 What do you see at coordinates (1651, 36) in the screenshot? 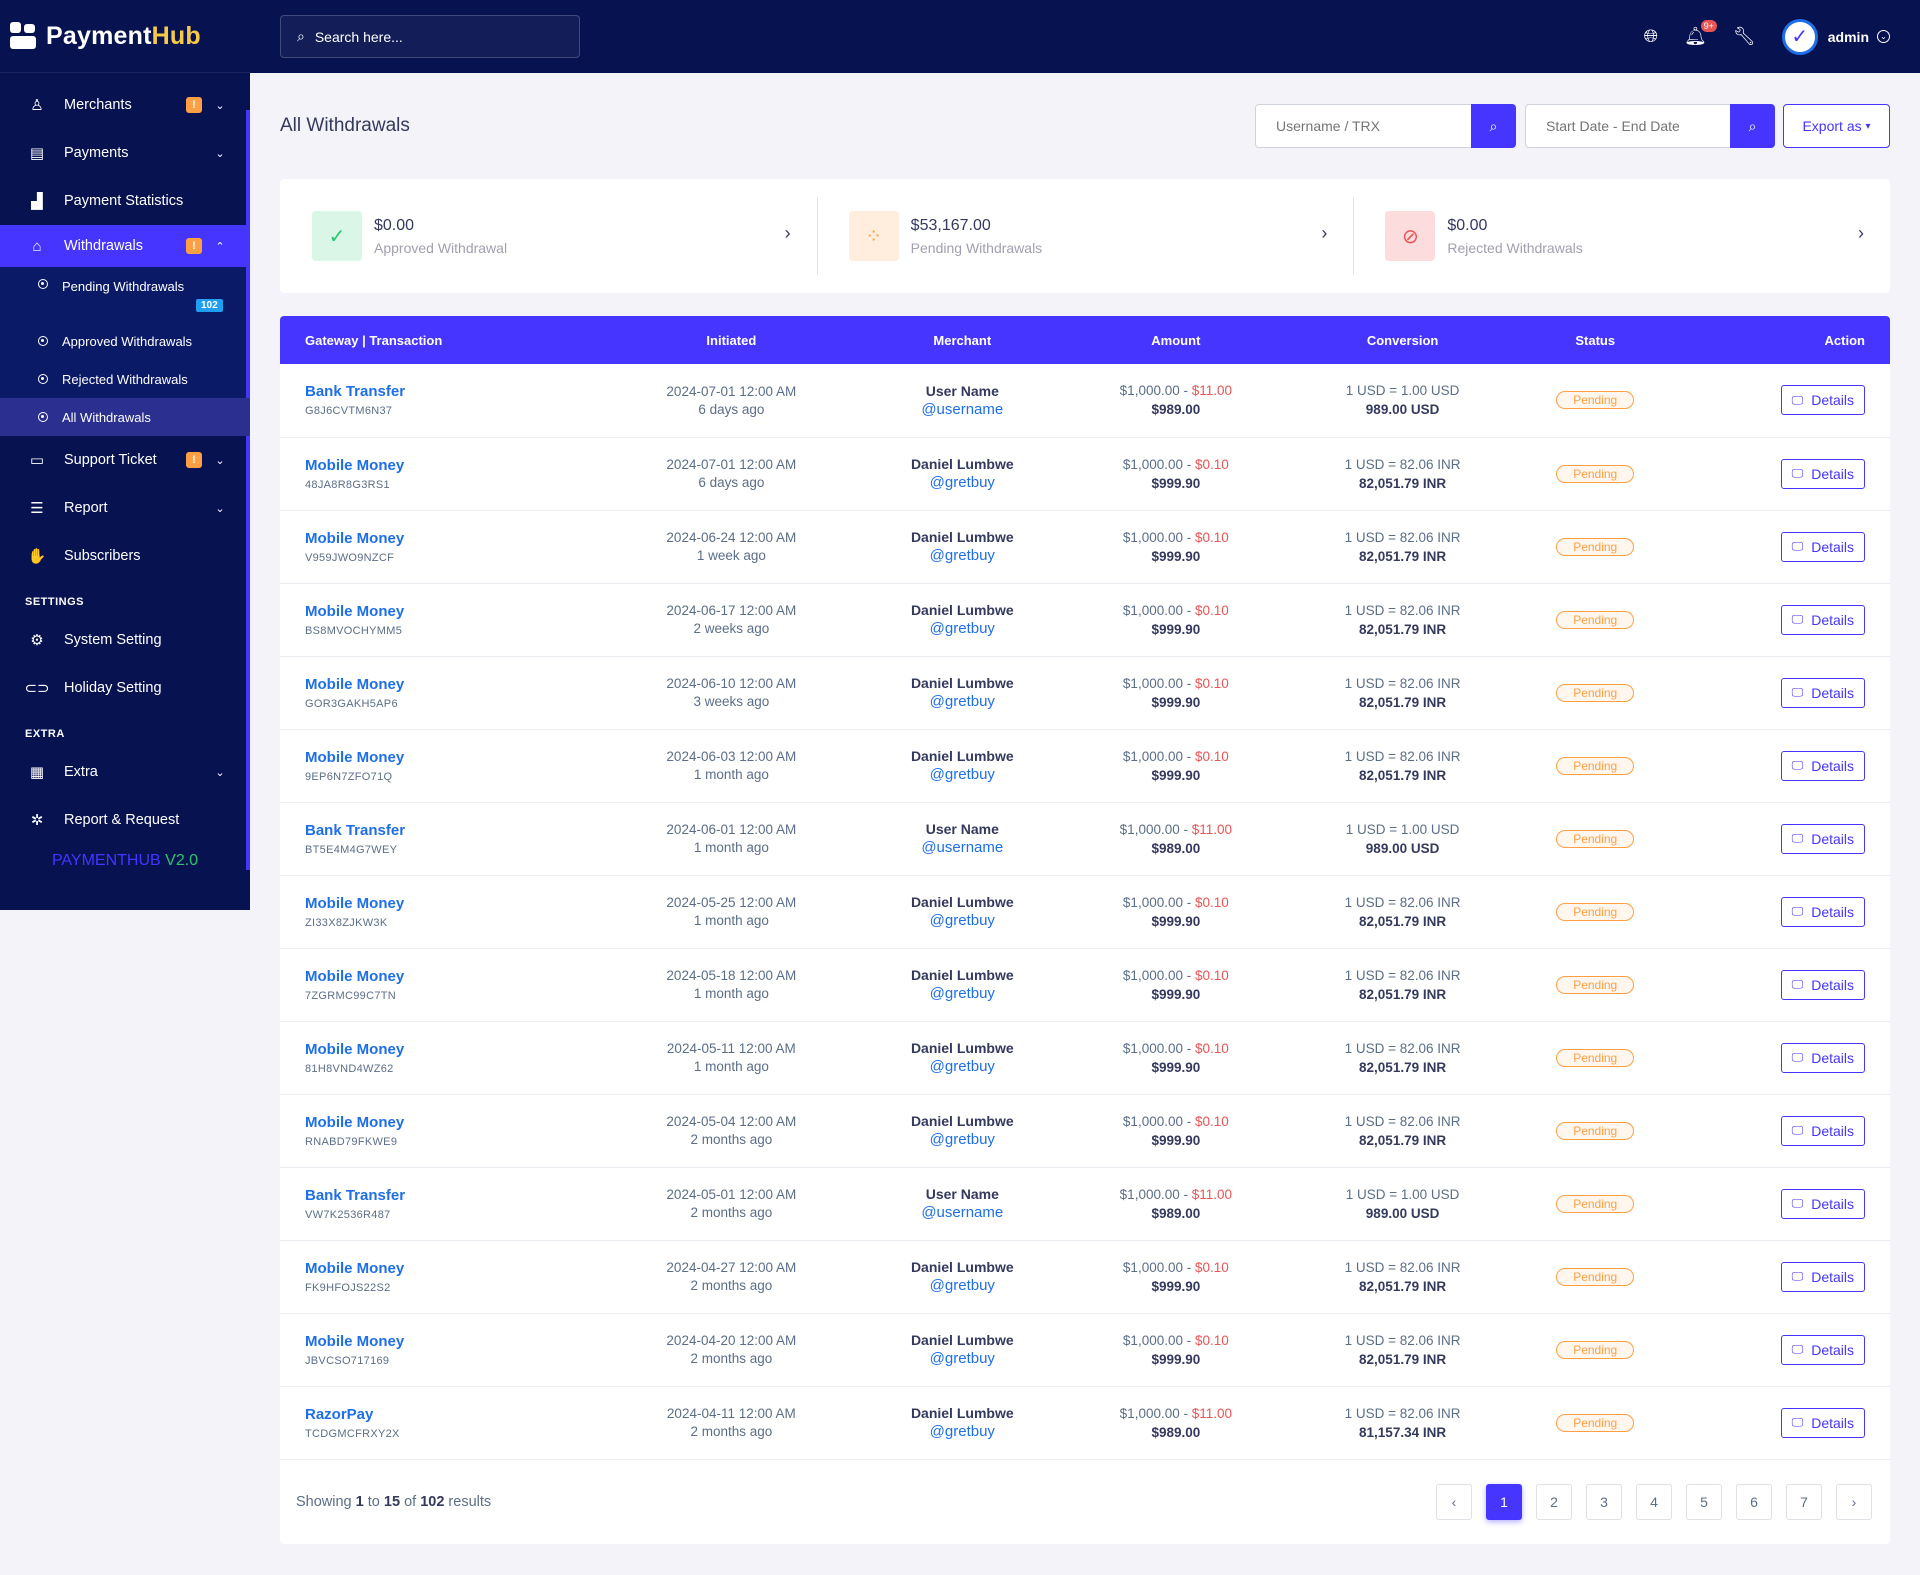
I see `globe-icon: 🌐︎` at bounding box center [1651, 36].